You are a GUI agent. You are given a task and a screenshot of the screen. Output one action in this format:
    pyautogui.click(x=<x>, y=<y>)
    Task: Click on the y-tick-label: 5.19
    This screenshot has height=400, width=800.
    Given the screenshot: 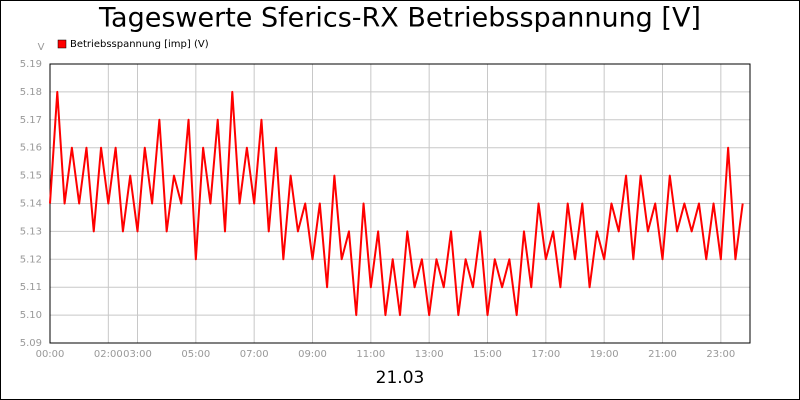 What is the action you would take?
    pyautogui.click(x=31, y=64)
    